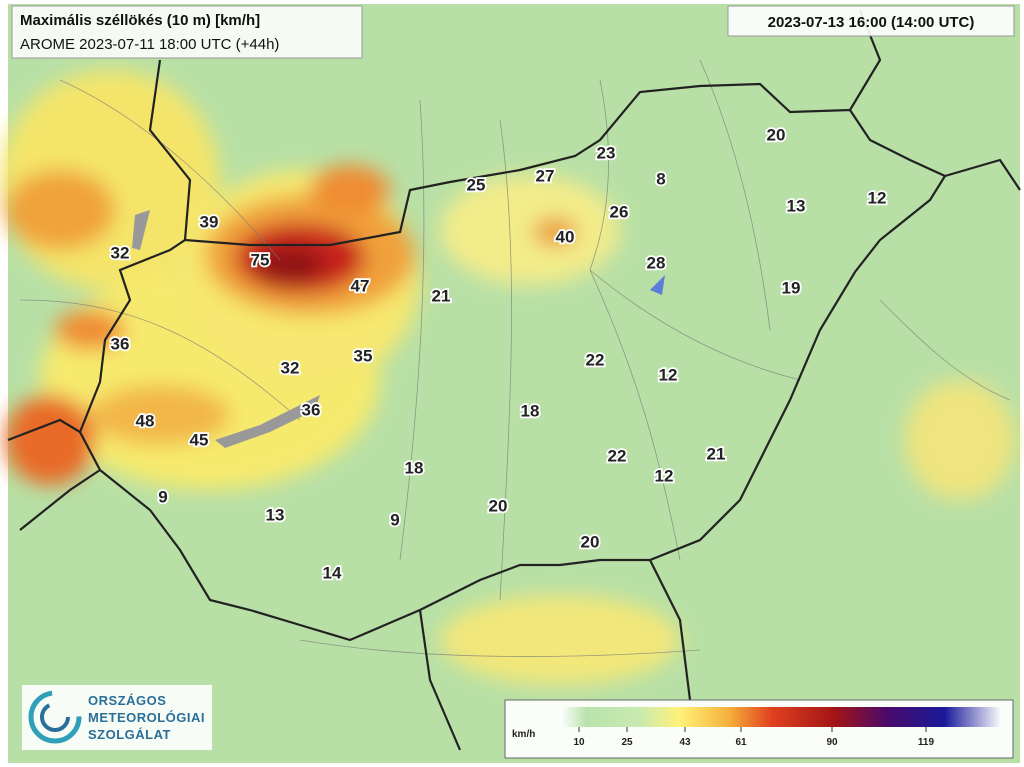 The image size is (1024, 767). I want to click on logo: ORSZÁGOS METEOROLÓGIAI SZOLGÁLAT, so click(117, 717).